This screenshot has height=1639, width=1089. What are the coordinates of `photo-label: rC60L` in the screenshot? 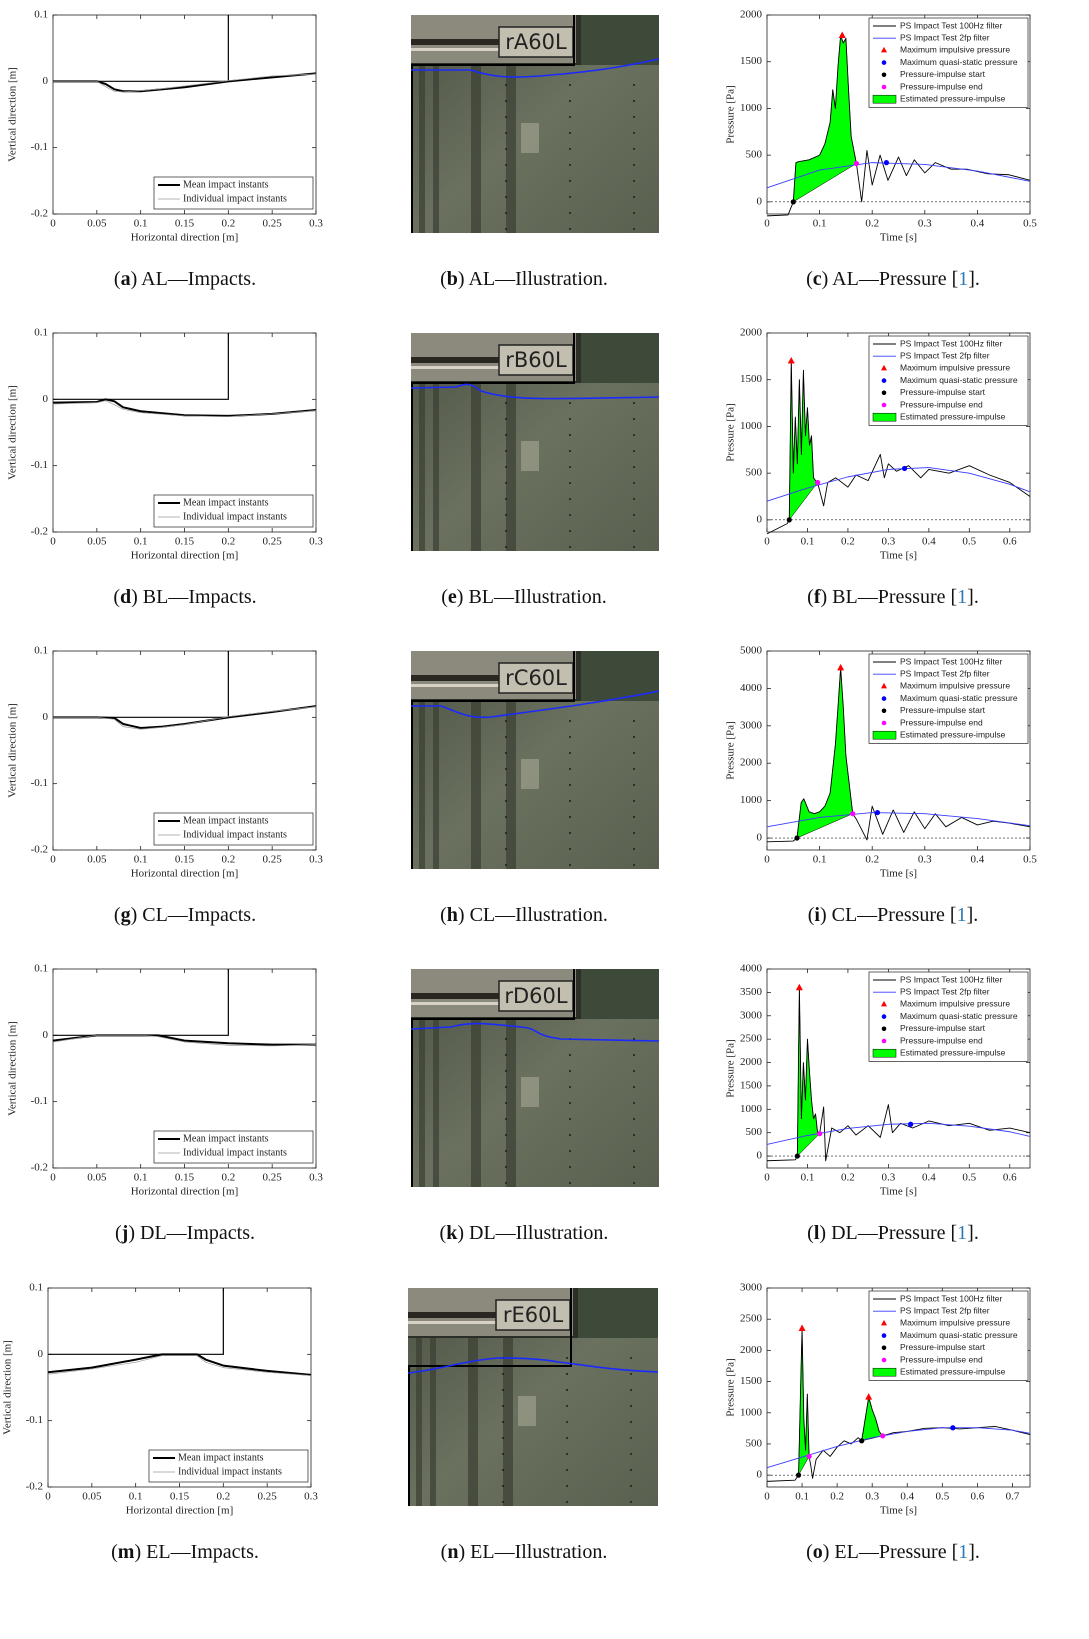 It's located at (536, 678).